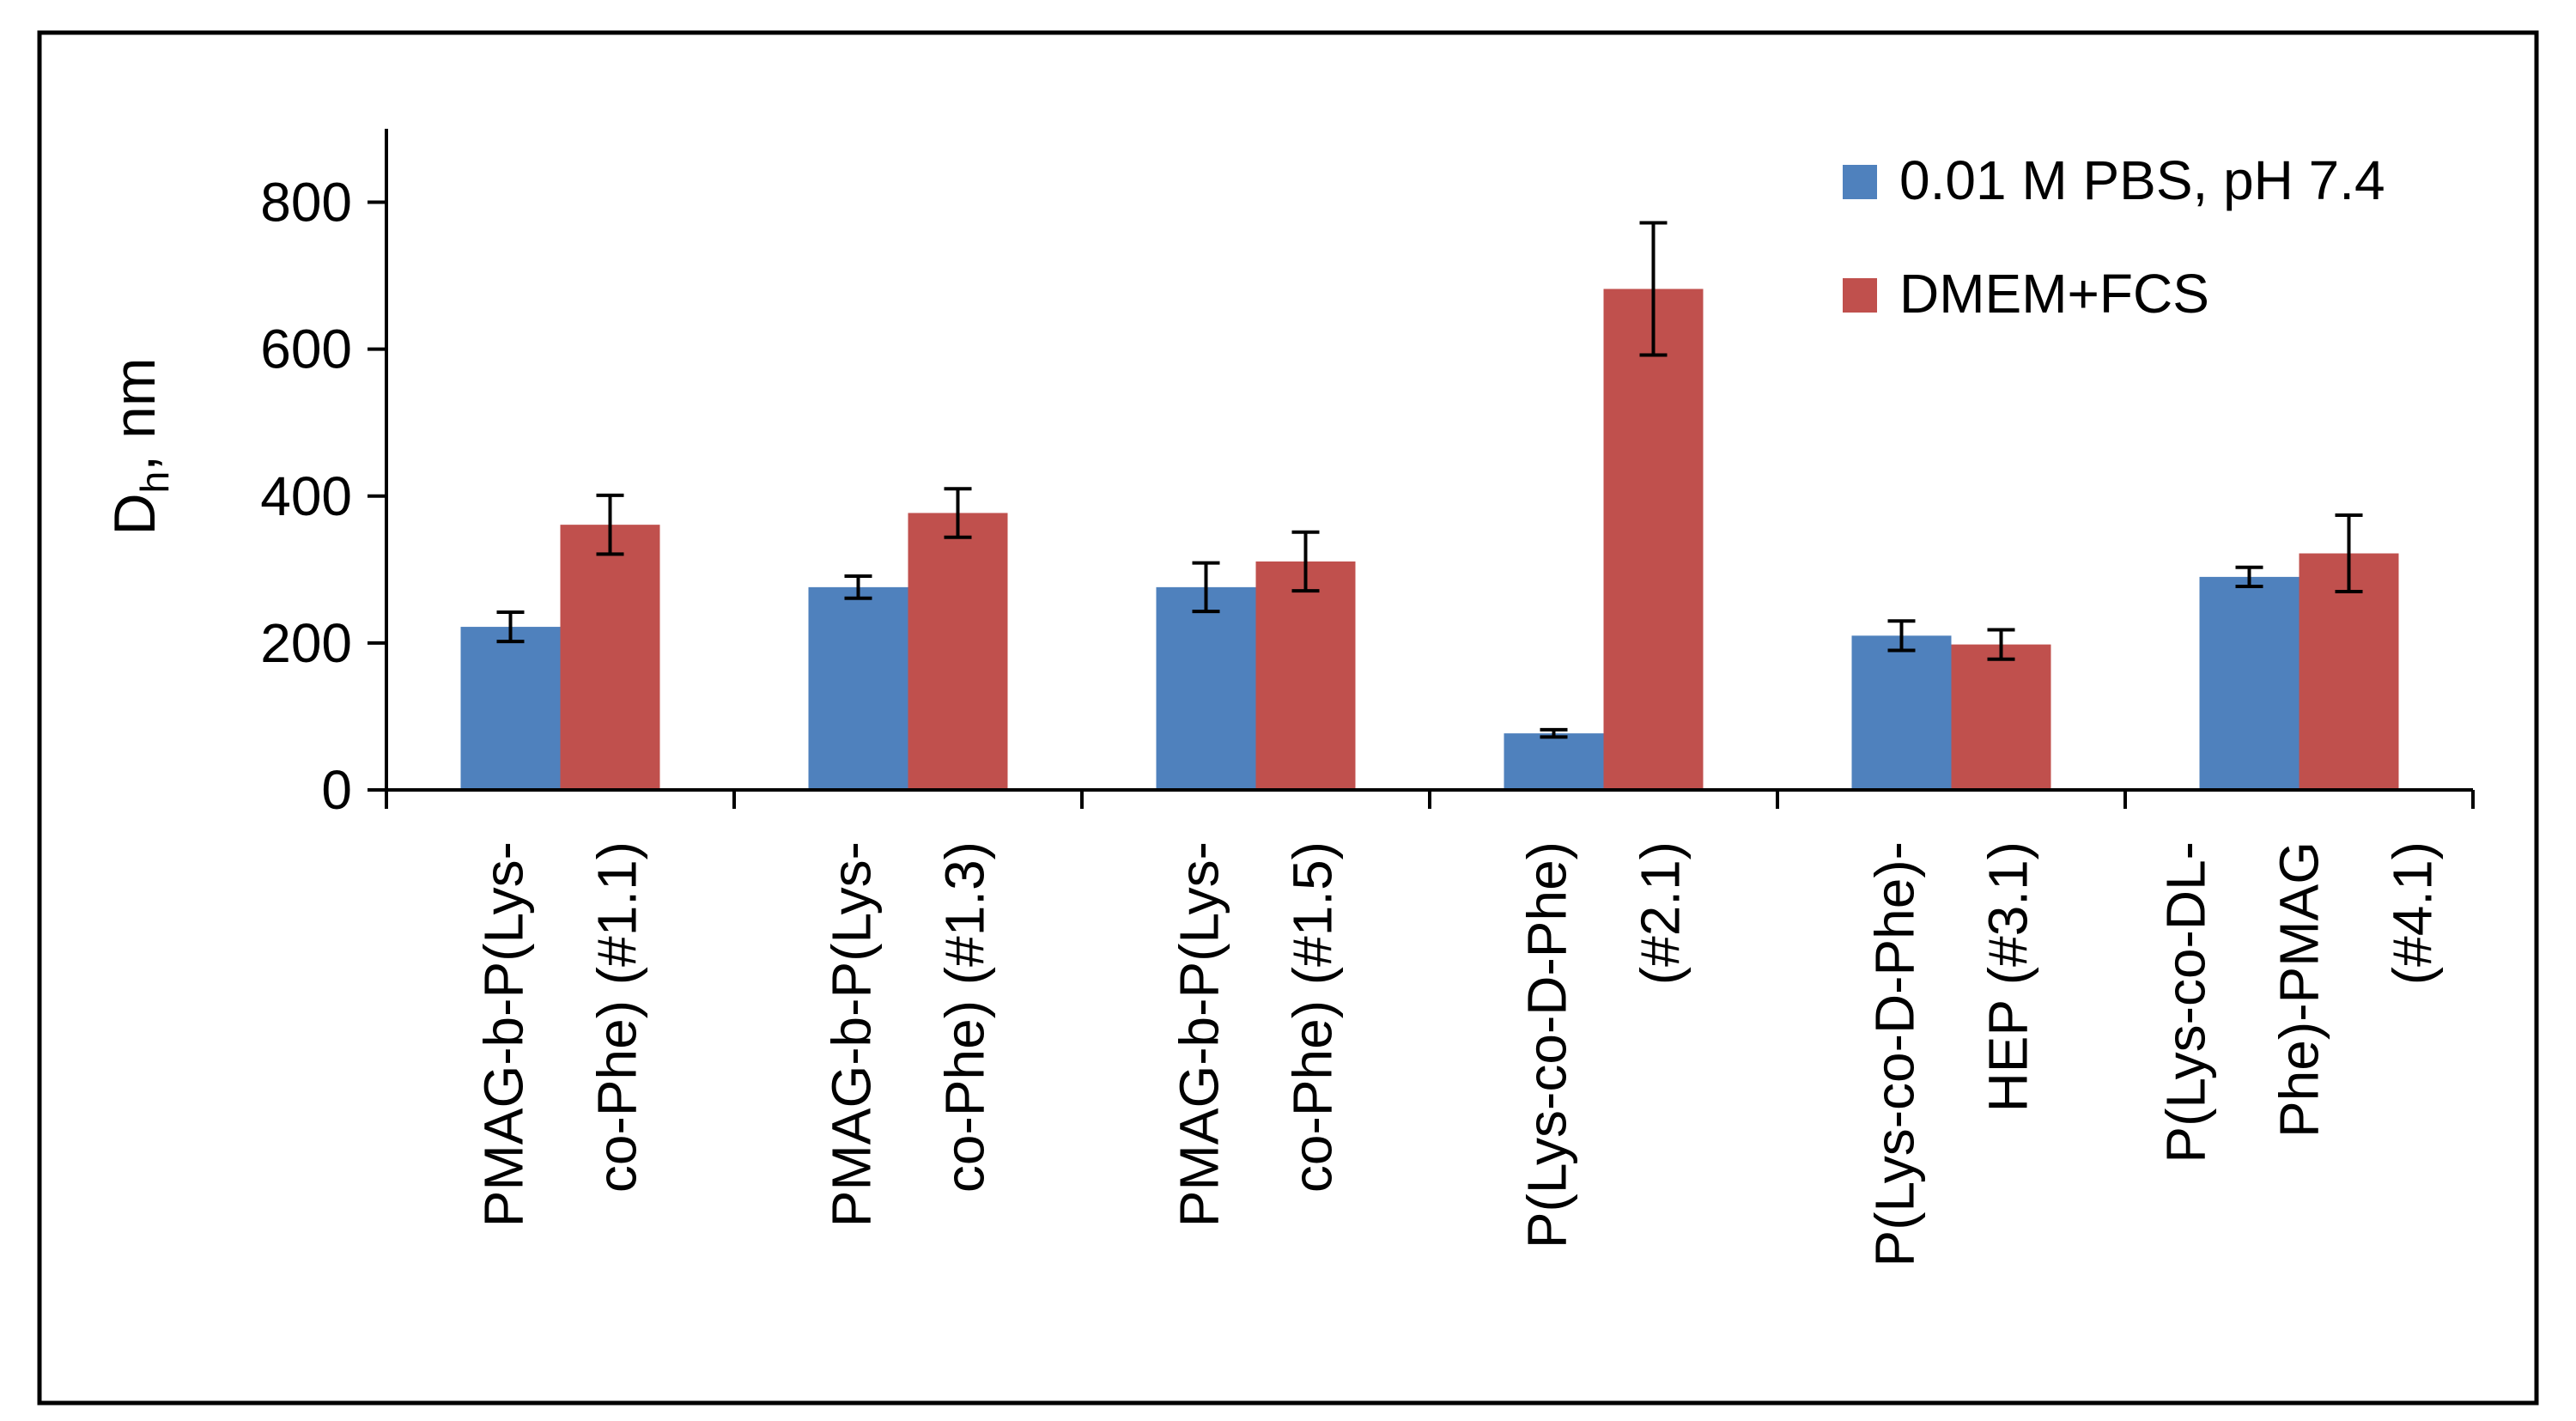  Describe the element at coordinates (2054, 294) in the screenshot. I see `legend-label: DMEM+FCS` at that location.